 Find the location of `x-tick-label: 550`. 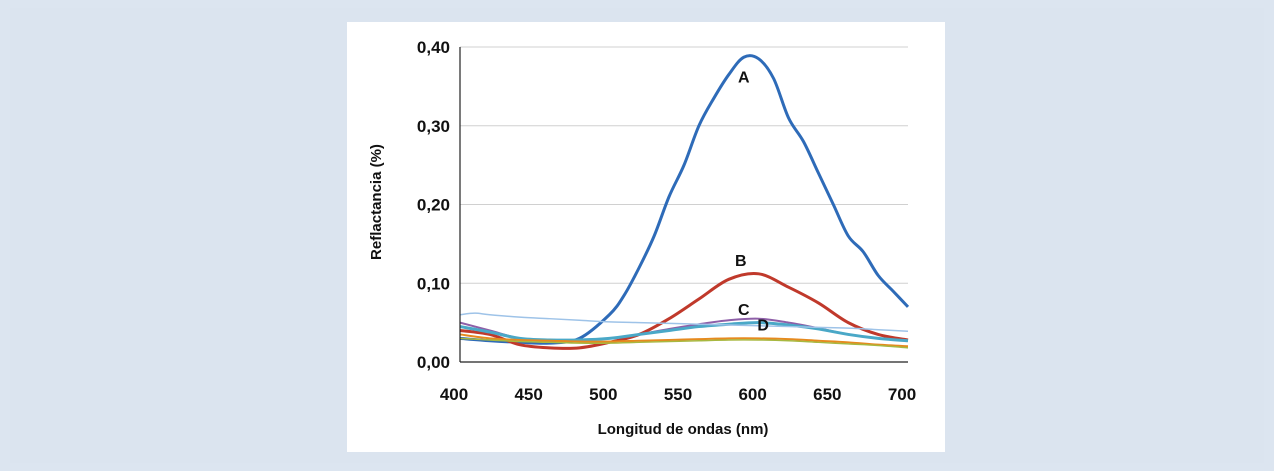

x-tick-label: 550 is located at coordinates (678, 394).